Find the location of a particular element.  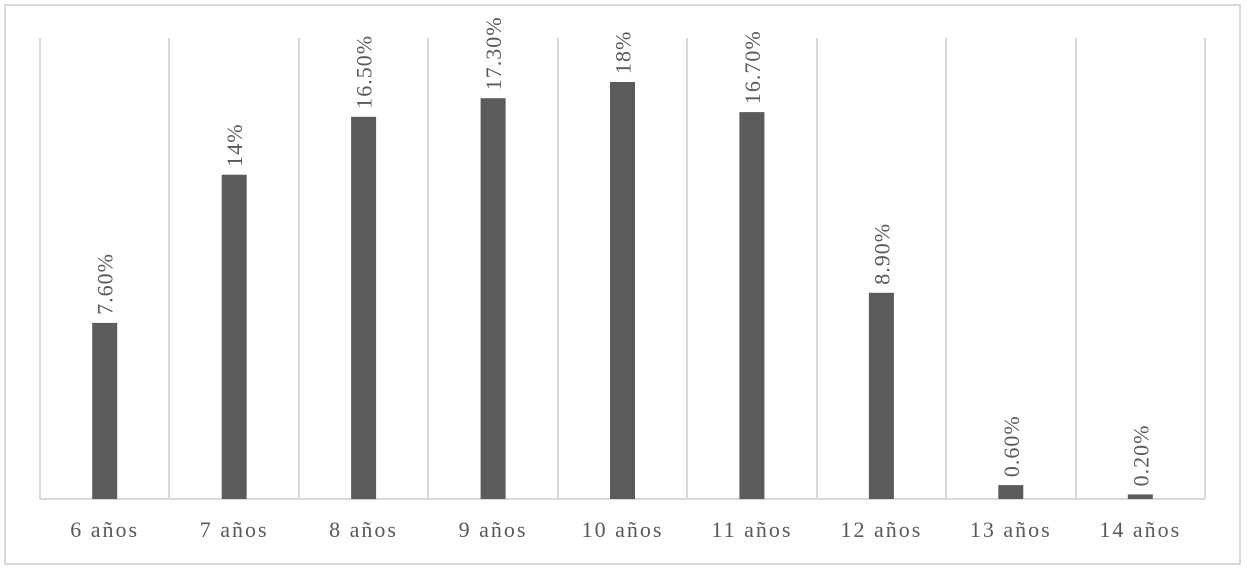

data-label: 0.20% is located at coordinates (1140, 456).